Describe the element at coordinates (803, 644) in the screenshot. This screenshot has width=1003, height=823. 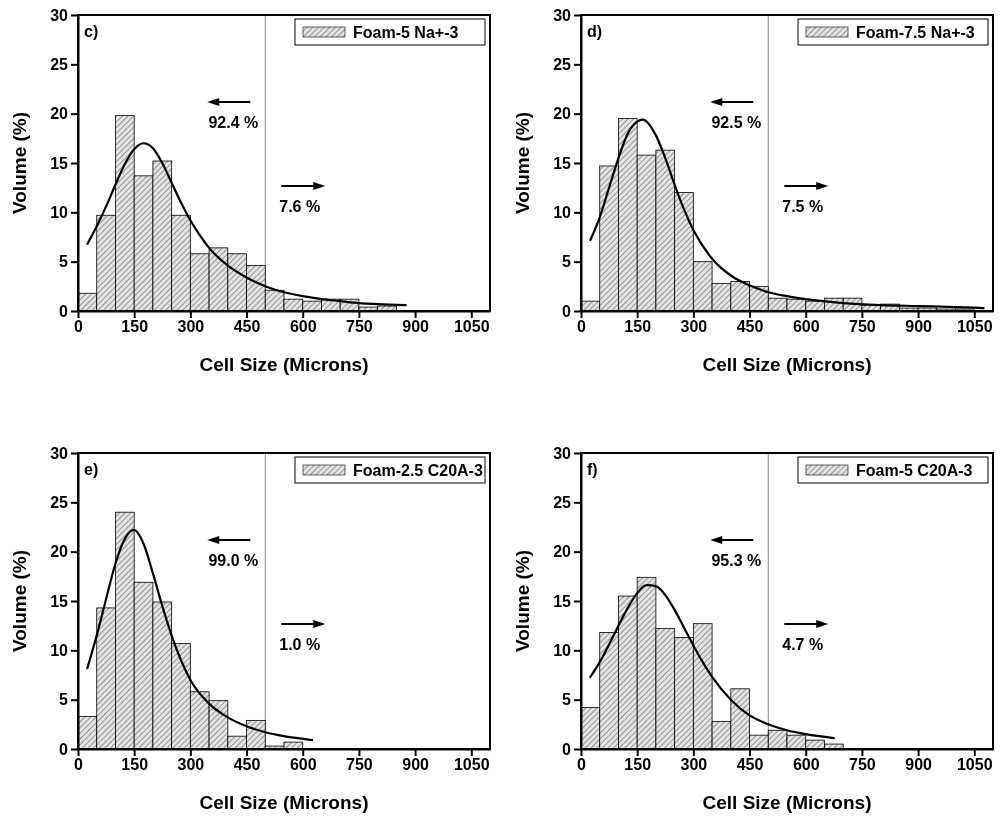
I see `annotation: 4.7 %` at that location.